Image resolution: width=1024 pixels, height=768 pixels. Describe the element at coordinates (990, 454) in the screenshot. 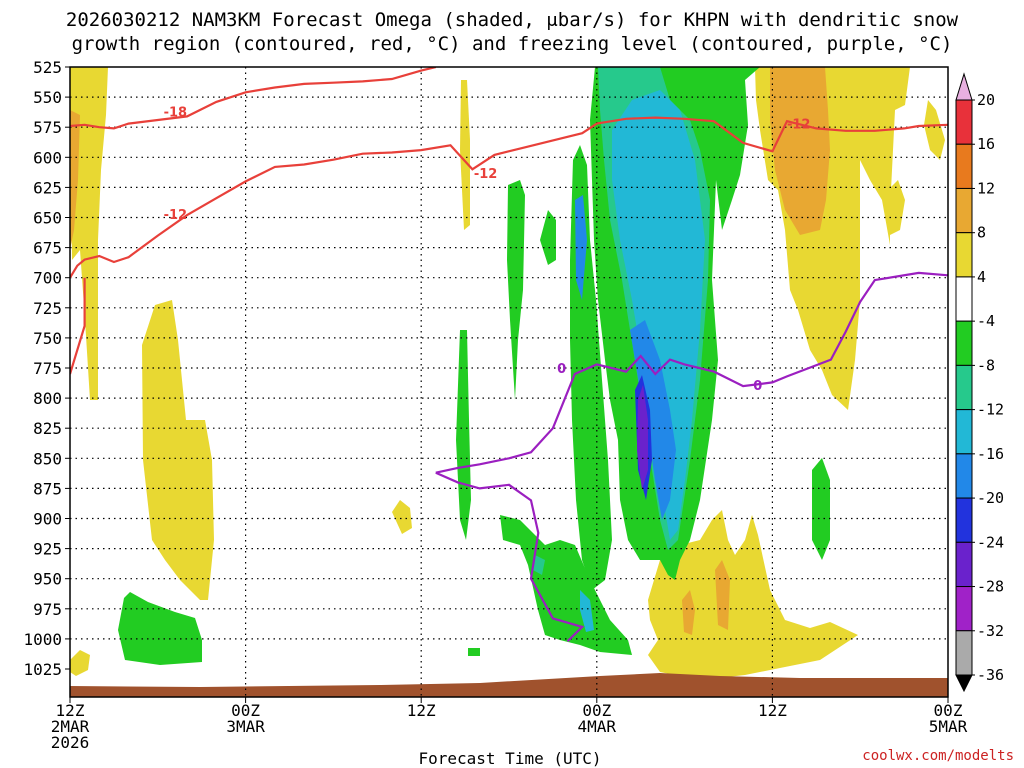

I see `colorbar-label: -16` at that location.